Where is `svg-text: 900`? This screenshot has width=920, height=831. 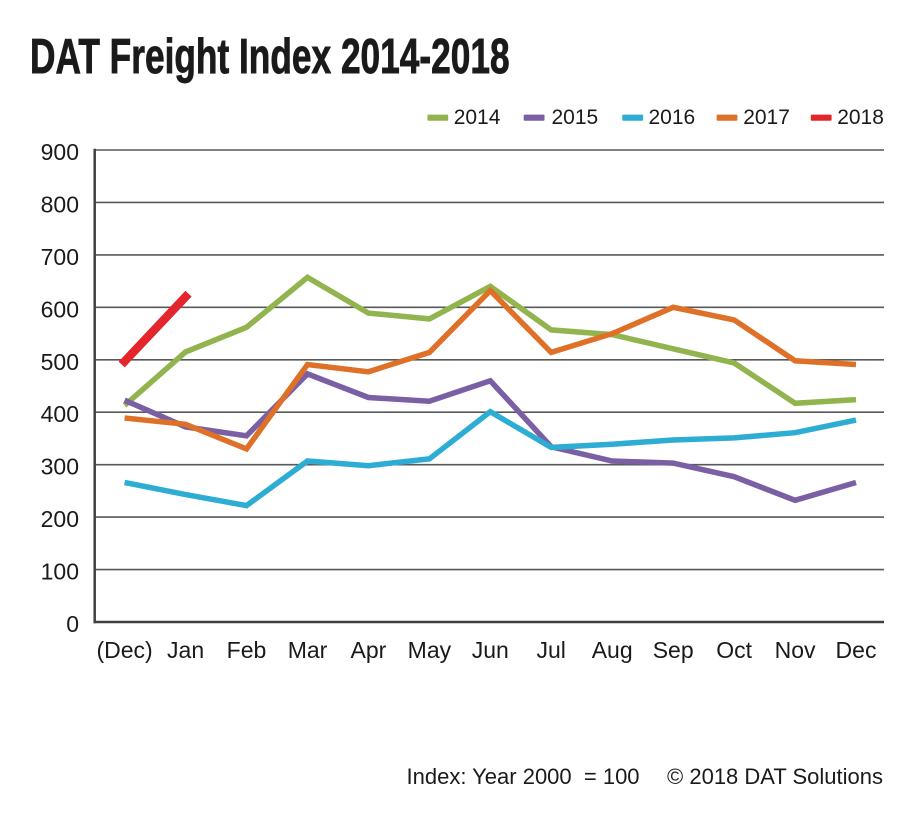
svg-text: 900 is located at coordinates (60, 152).